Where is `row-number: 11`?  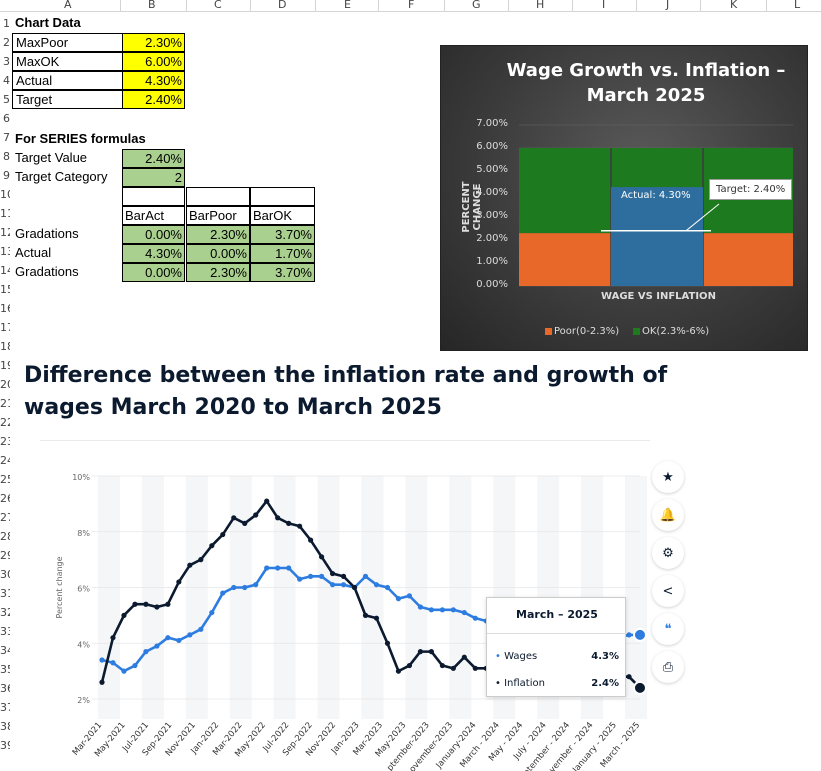
row-number: 11 is located at coordinates (5, 213).